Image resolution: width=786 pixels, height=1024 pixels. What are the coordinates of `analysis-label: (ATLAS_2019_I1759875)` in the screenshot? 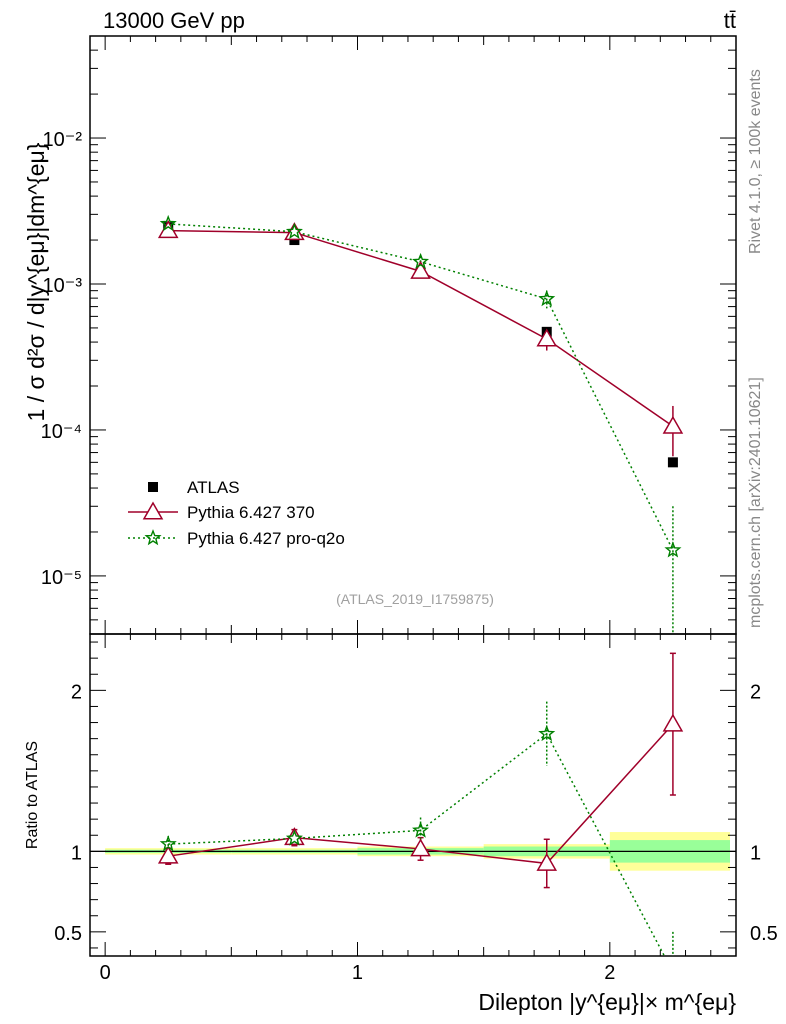 It's located at (415, 599).